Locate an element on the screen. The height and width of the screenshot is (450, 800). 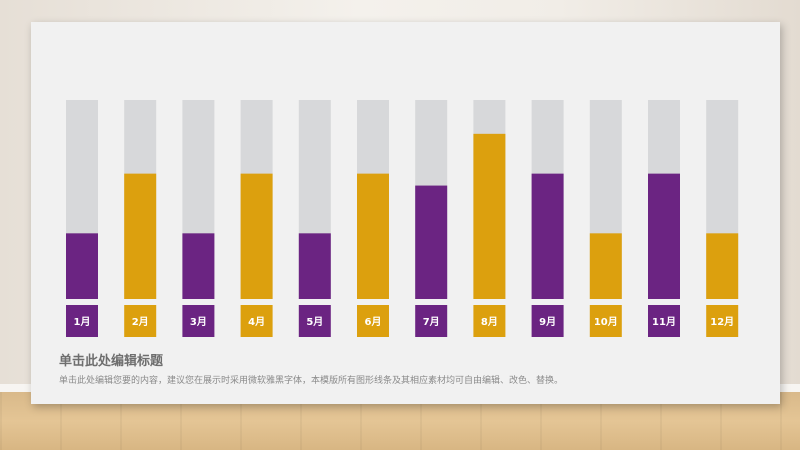
category-label: 3月 is located at coordinates (198, 322).